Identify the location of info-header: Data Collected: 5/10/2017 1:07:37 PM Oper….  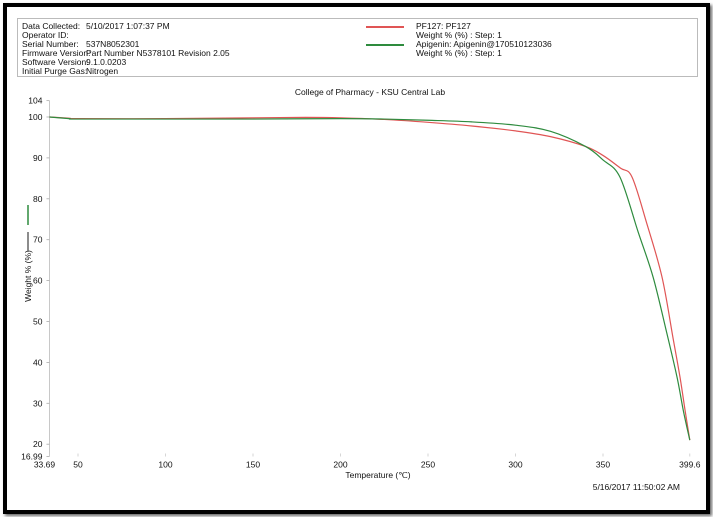
(357, 47).